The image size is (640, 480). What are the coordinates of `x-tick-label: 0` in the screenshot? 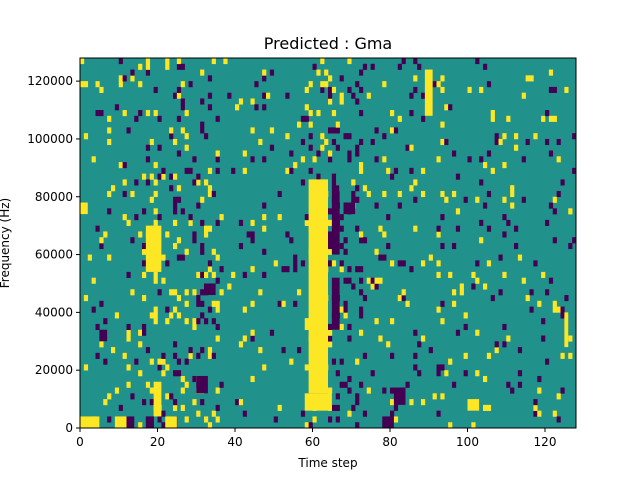 It's located at (80, 442).